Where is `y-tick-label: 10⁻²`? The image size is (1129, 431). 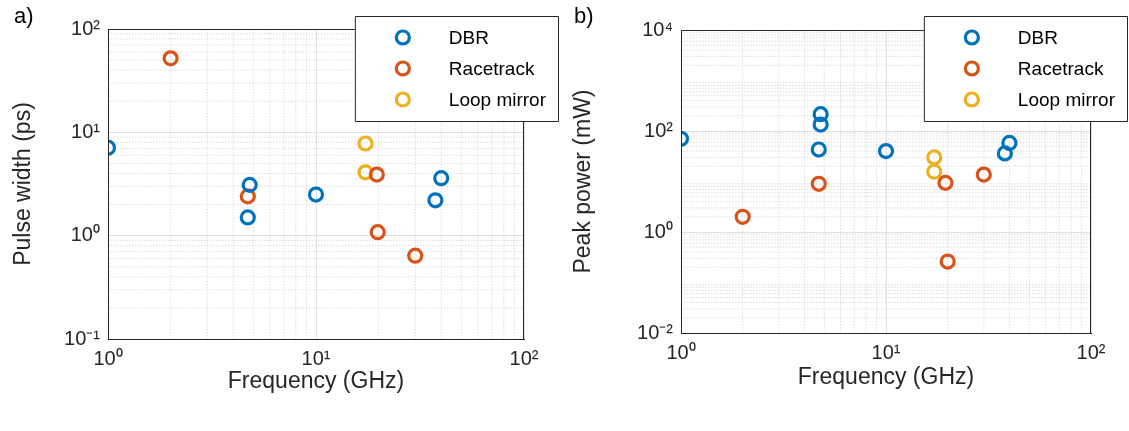
y-tick-label: 10⁻² is located at coordinates (655, 331).